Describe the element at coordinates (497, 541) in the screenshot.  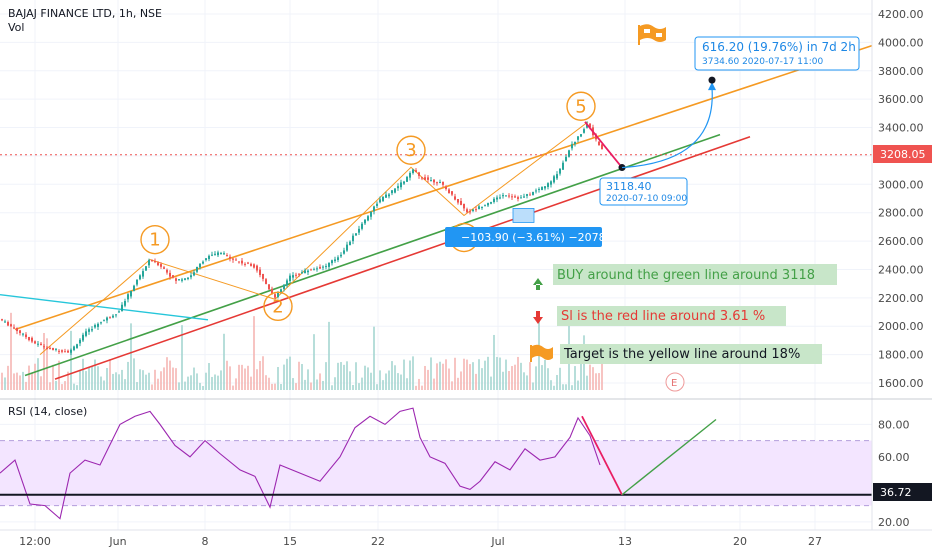
I see `time-tick-label: Jul` at that location.